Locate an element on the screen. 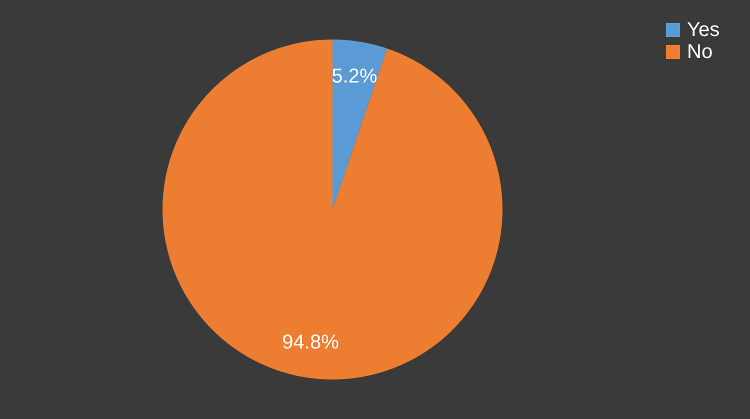 The height and width of the screenshot is (419, 750). legend-label: No is located at coordinates (700, 52).